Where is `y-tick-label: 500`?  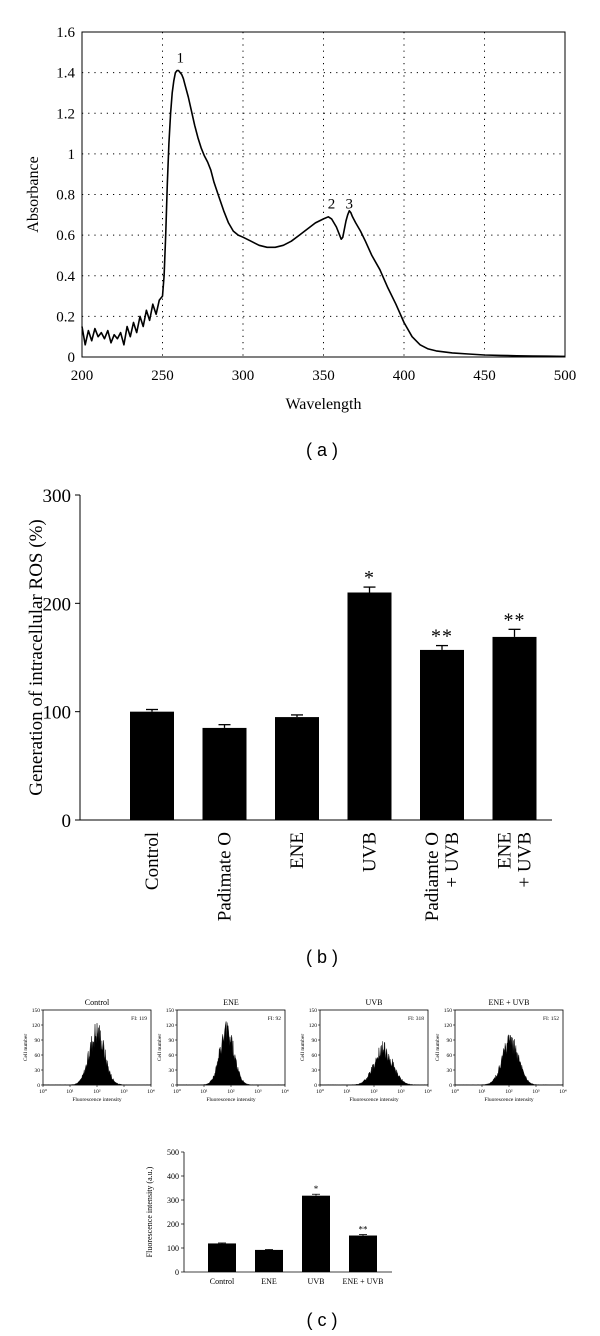
y-tick-label: 500 is located at coordinates (173, 1152).